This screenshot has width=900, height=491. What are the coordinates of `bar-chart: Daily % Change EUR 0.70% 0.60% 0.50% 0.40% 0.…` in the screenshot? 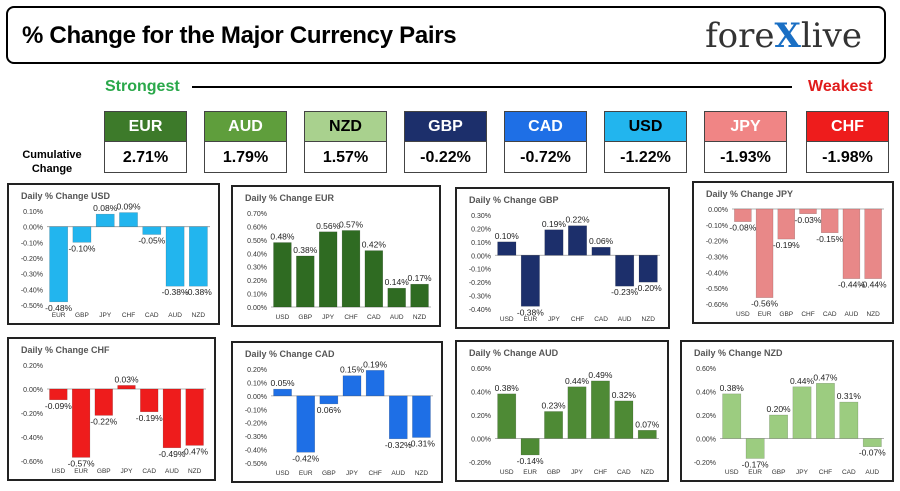 It's located at (338, 257).